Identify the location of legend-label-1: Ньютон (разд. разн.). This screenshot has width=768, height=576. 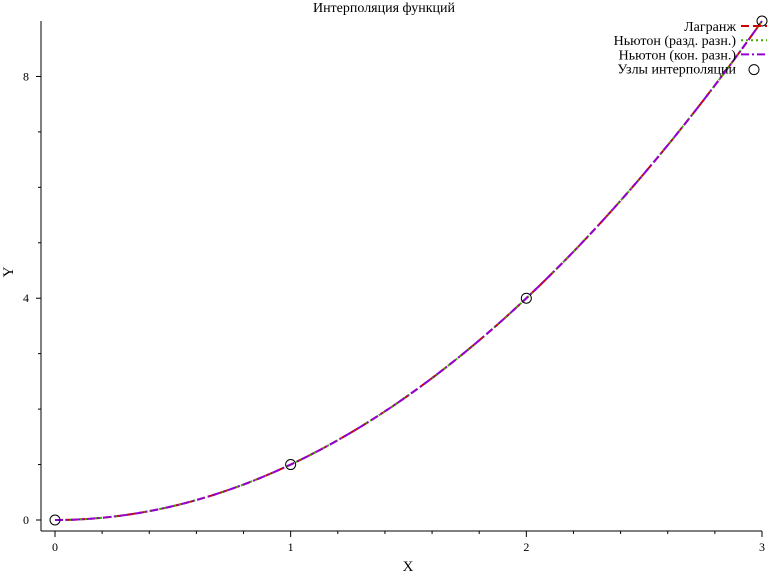
(675, 41).